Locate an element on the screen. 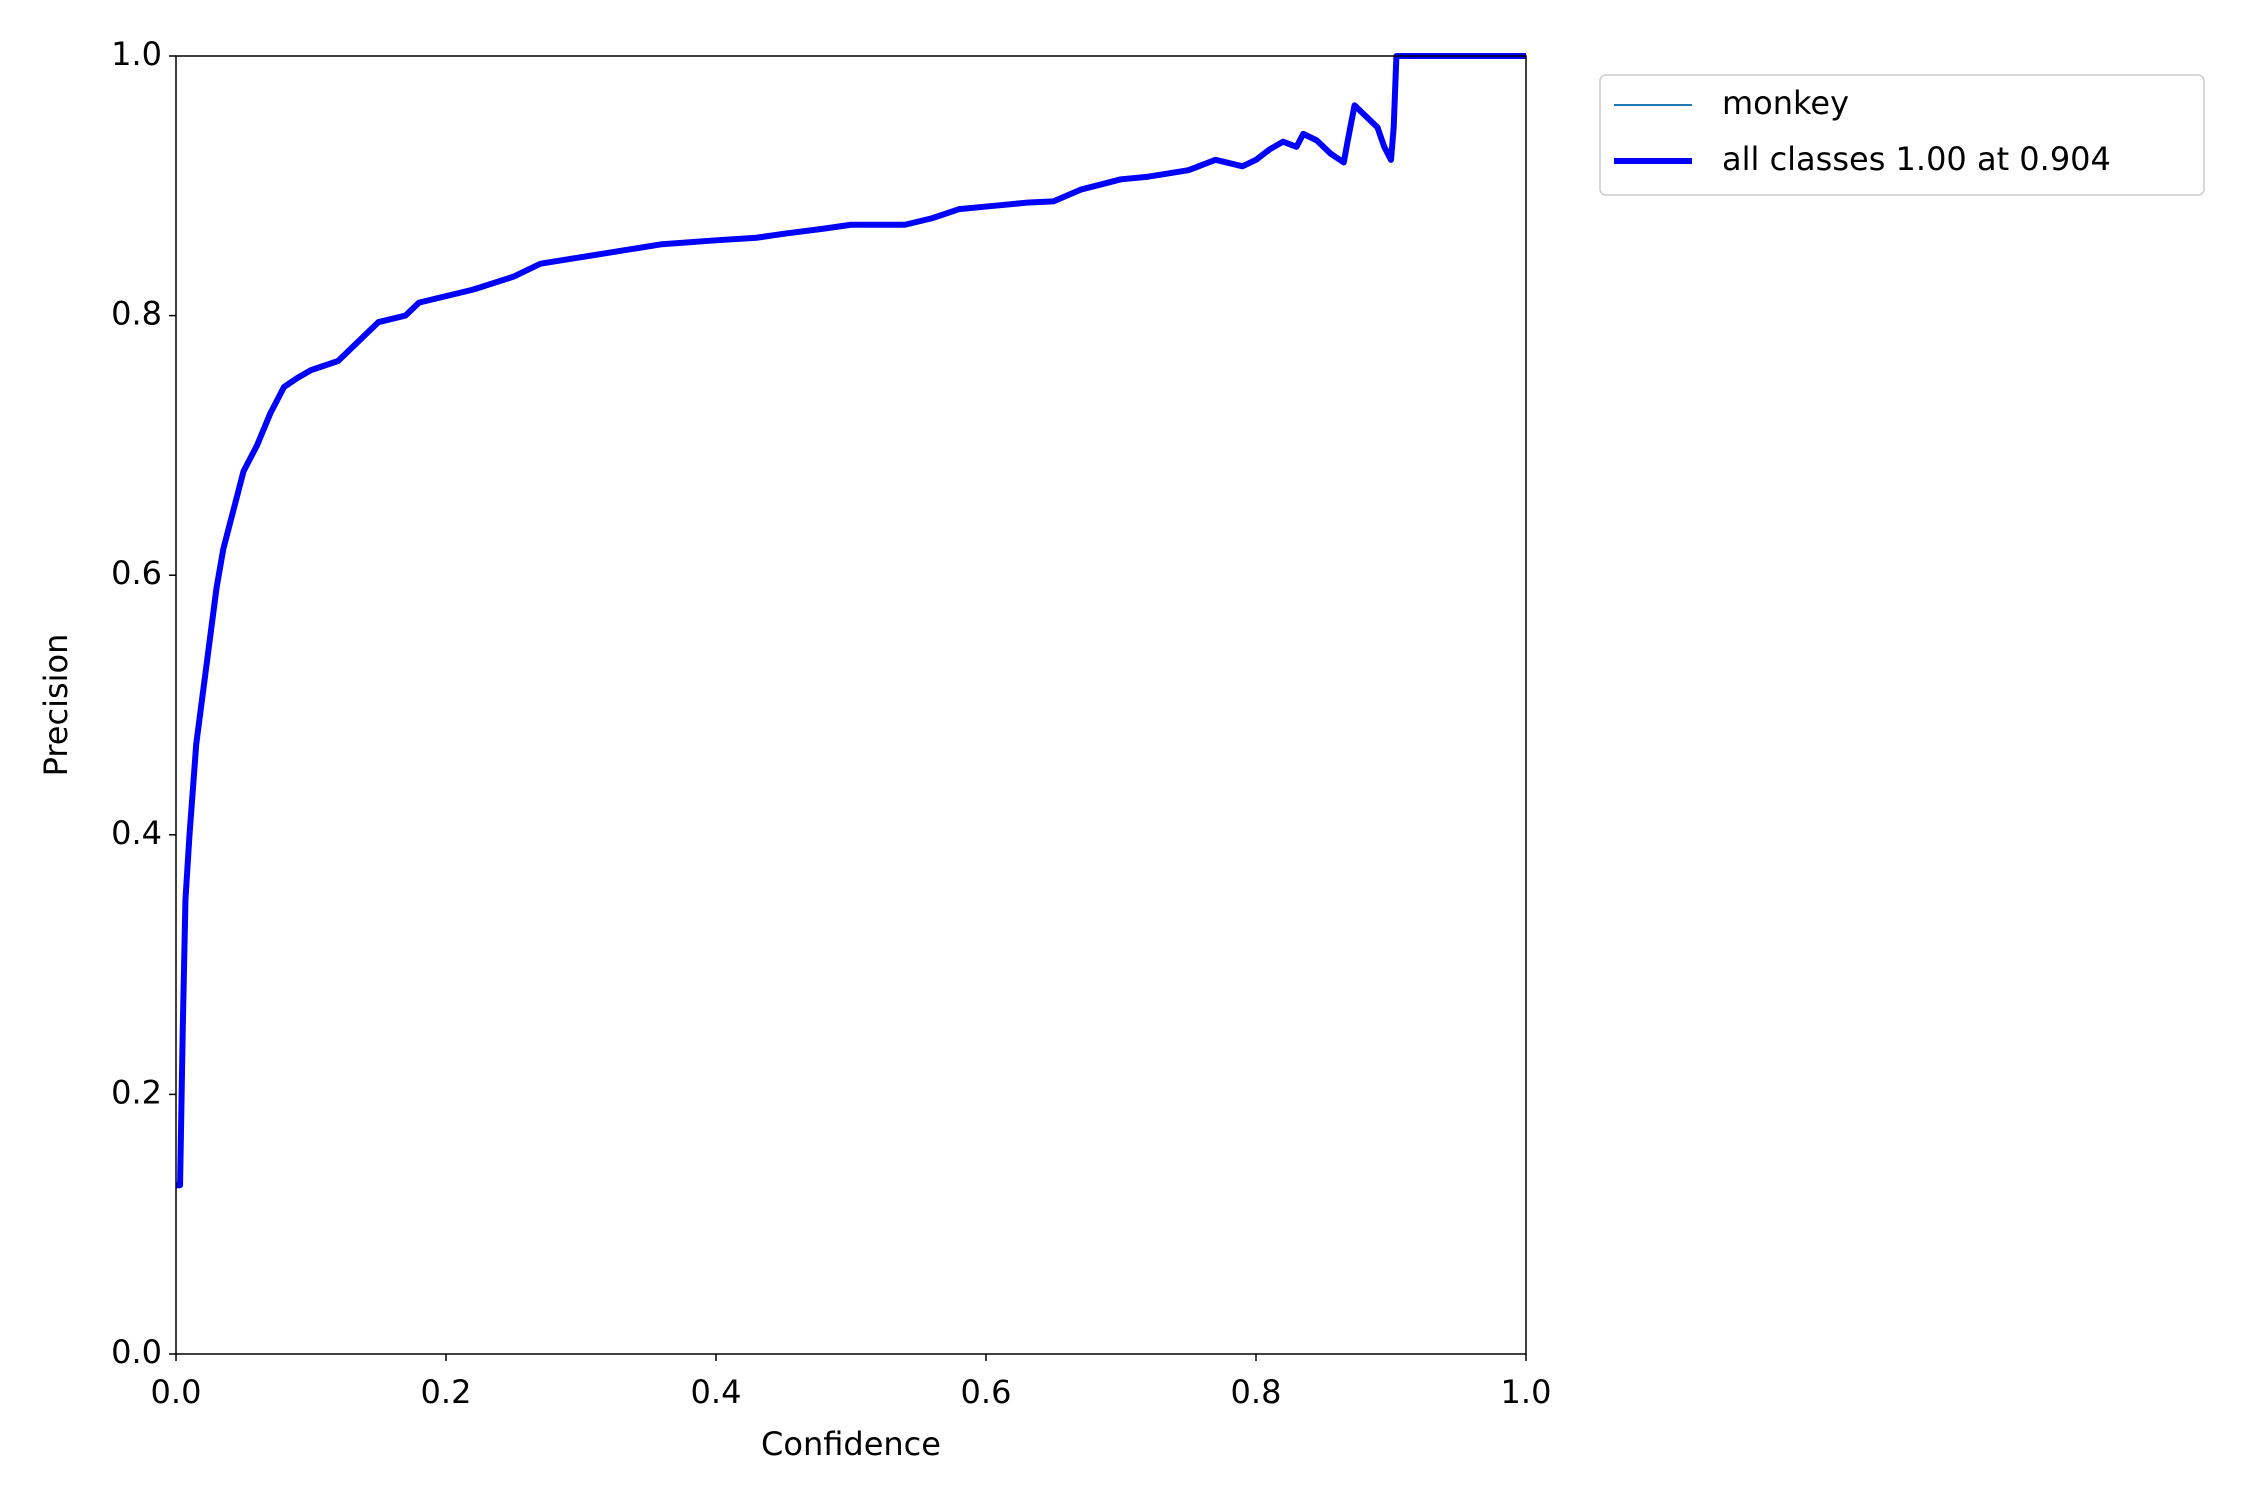 The height and width of the screenshot is (1500, 2250). x-tick-label: 0.4 is located at coordinates (716, 1392).